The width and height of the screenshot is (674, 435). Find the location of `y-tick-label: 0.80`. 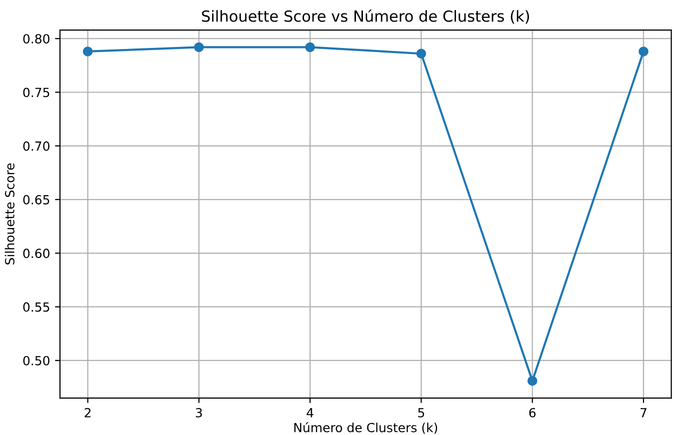

y-tick-label: 0.80 is located at coordinates (36, 39).